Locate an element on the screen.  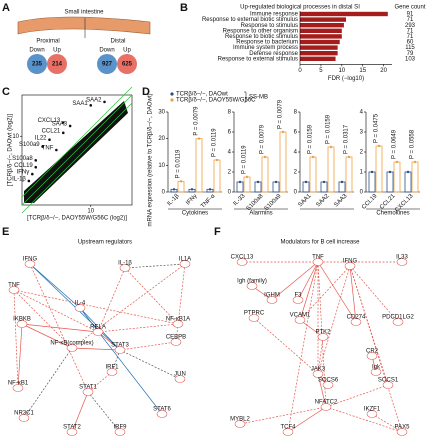
y-tick-label: 2 is located at coordinates (296, 173).